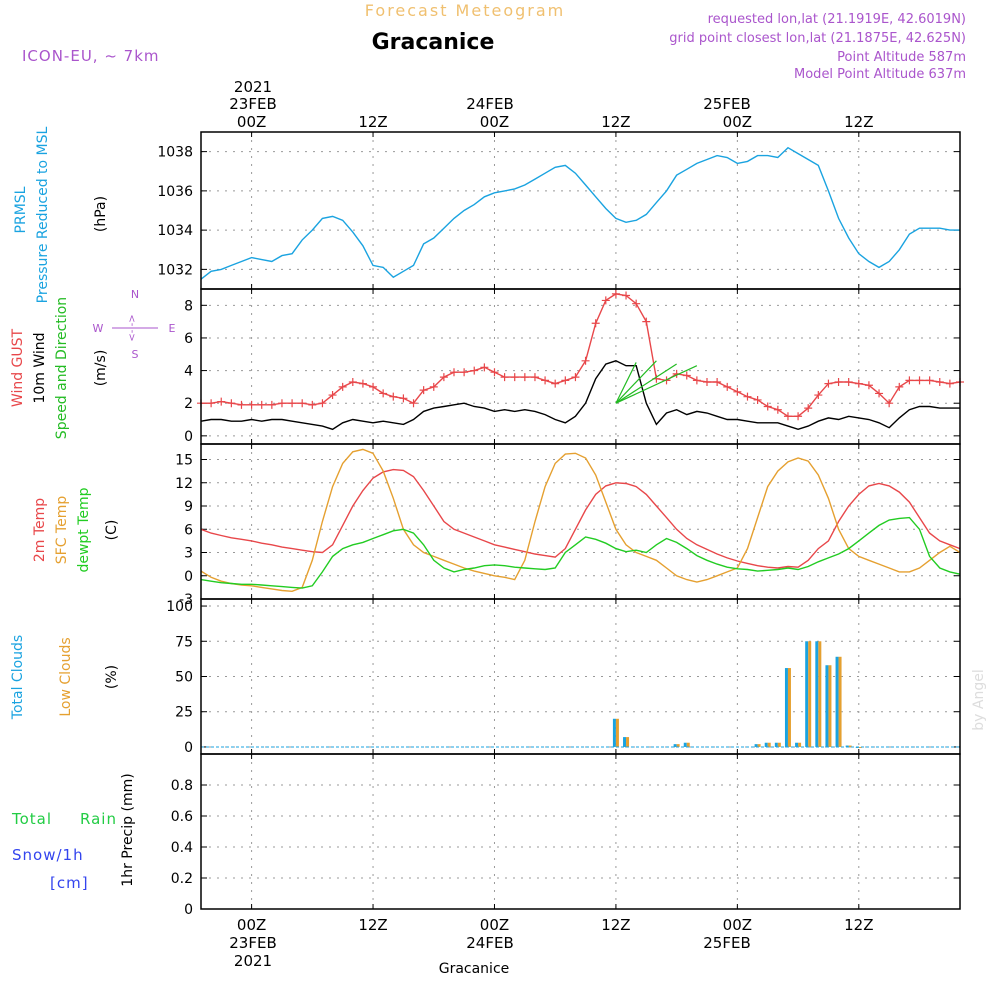 This screenshot has height=1000, width=1000. What do you see at coordinates (40, 367) in the screenshot?
I see `wind-label: 10m Wind` at bounding box center [40, 367].